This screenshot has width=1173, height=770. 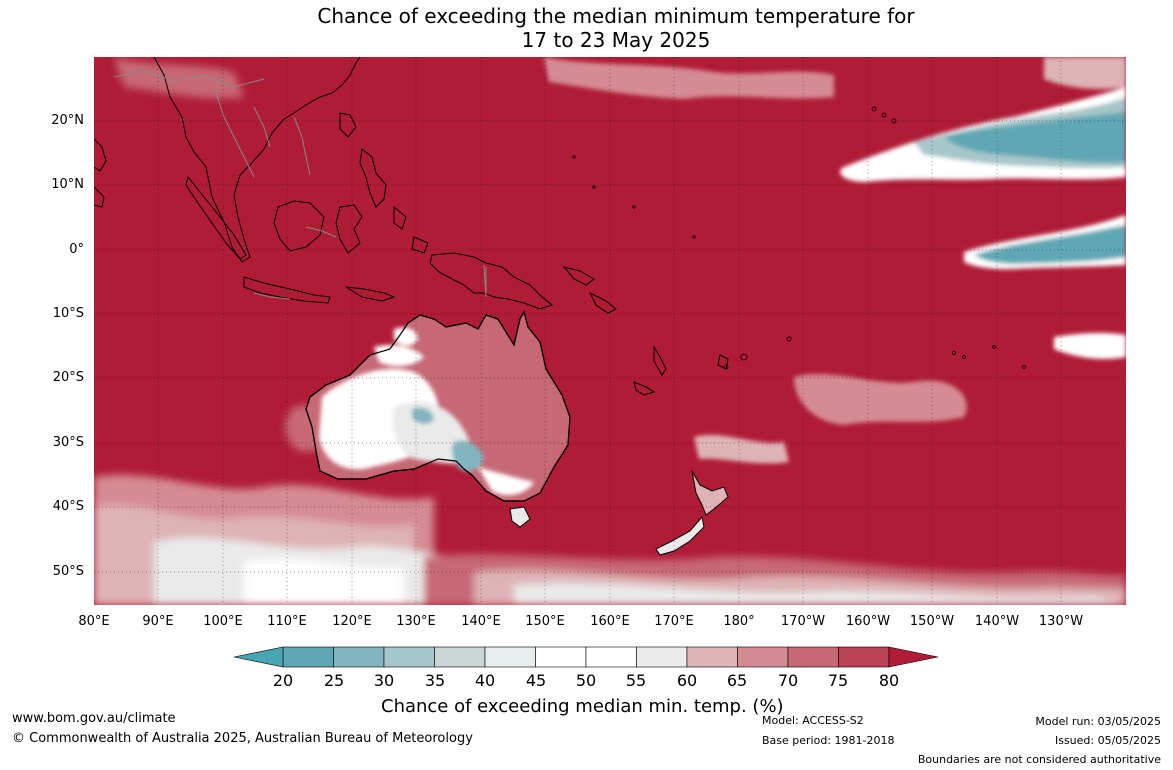 What do you see at coordinates (579, 324) in the screenshot?
I see `new-guinea-and-islands` at bounding box center [579, 324].